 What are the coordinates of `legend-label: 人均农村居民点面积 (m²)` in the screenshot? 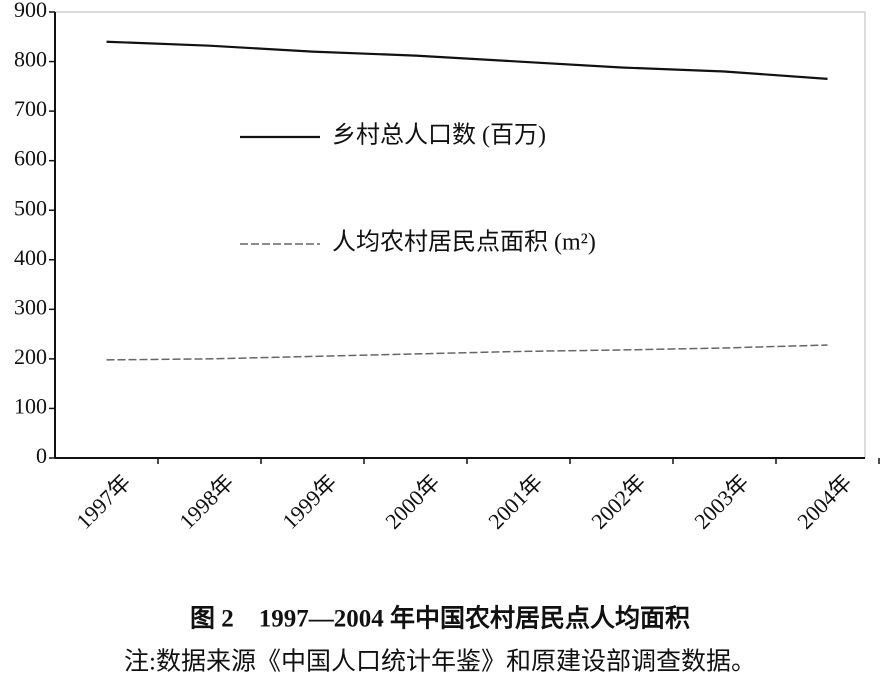 It's located at (464, 242).